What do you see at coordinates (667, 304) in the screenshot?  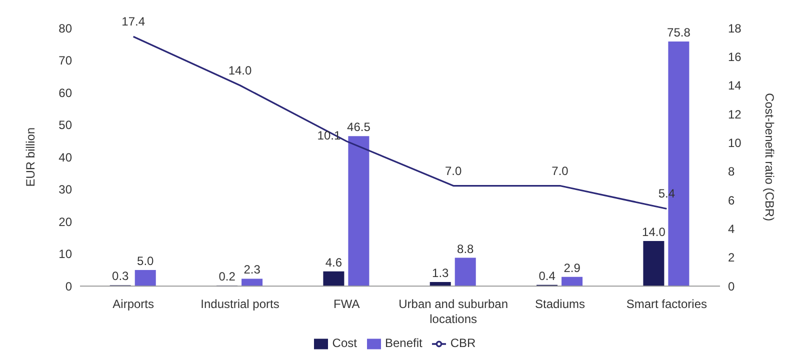 I see `x-tick-label: Smart factories` at bounding box center [667, 304].